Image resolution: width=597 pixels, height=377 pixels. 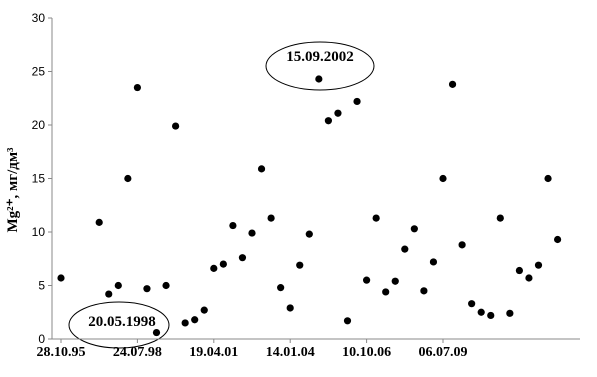 I want to click on x-tick-label: 14.01.04, so click(x=290, y=352).